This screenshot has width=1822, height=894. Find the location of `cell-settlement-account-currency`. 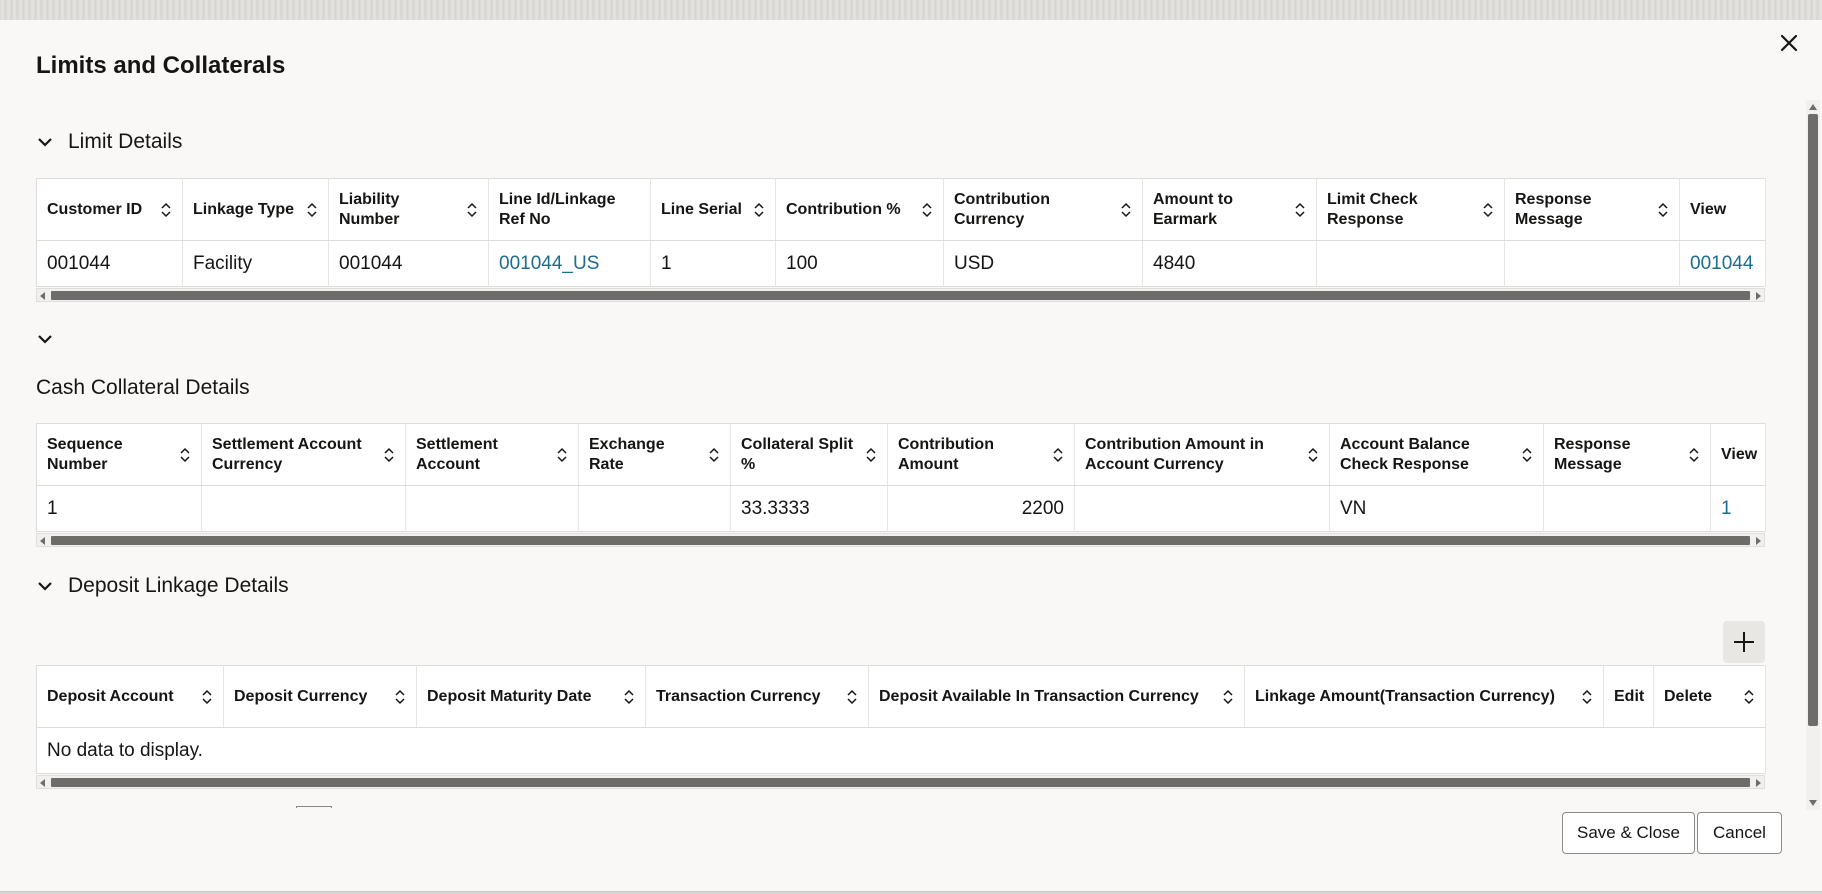

cell-settlement-account-currency is located at coordinates (303, 508).